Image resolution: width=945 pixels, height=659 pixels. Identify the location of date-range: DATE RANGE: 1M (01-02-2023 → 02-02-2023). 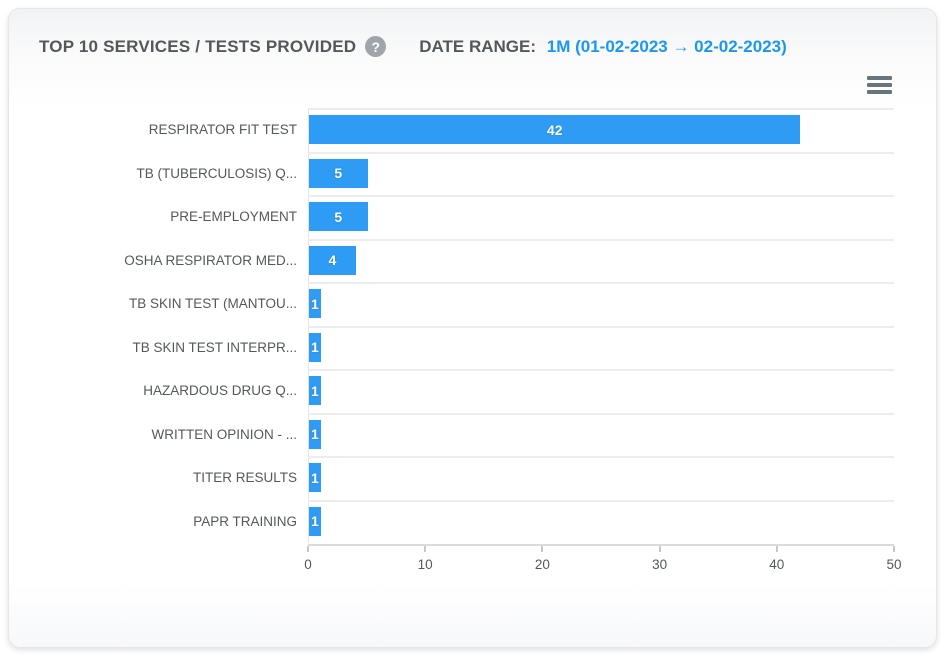
(603, 47).